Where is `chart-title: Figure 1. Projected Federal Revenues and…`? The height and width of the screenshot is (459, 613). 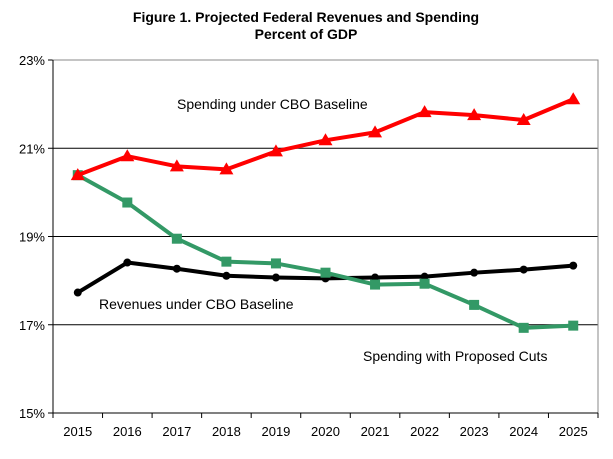
chart-title: Figure 1. Projected Federal Revenues and… is located at coordinates (306, 17).